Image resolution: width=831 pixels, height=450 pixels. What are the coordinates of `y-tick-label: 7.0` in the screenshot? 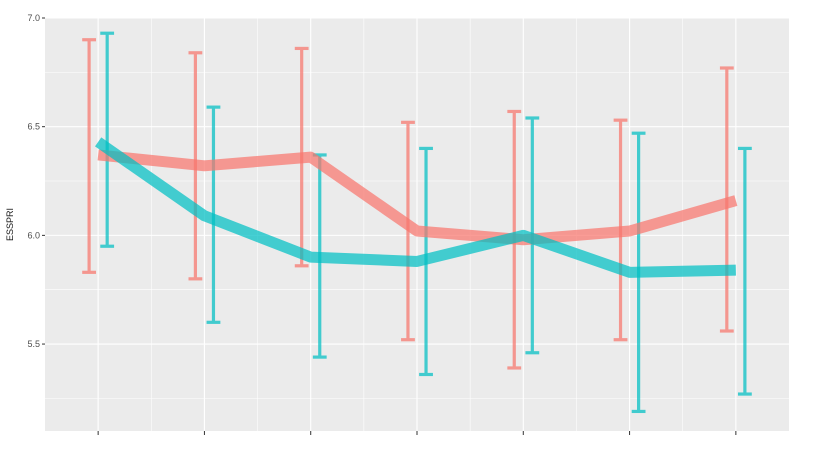 It's located at (33, 18).